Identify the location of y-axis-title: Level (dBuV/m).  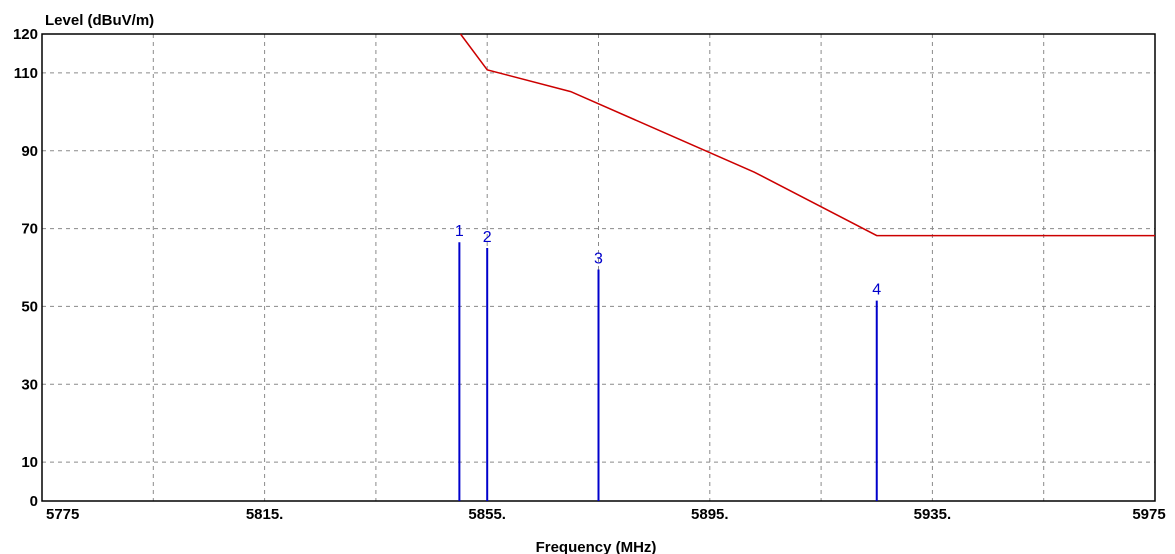
(99, 20).